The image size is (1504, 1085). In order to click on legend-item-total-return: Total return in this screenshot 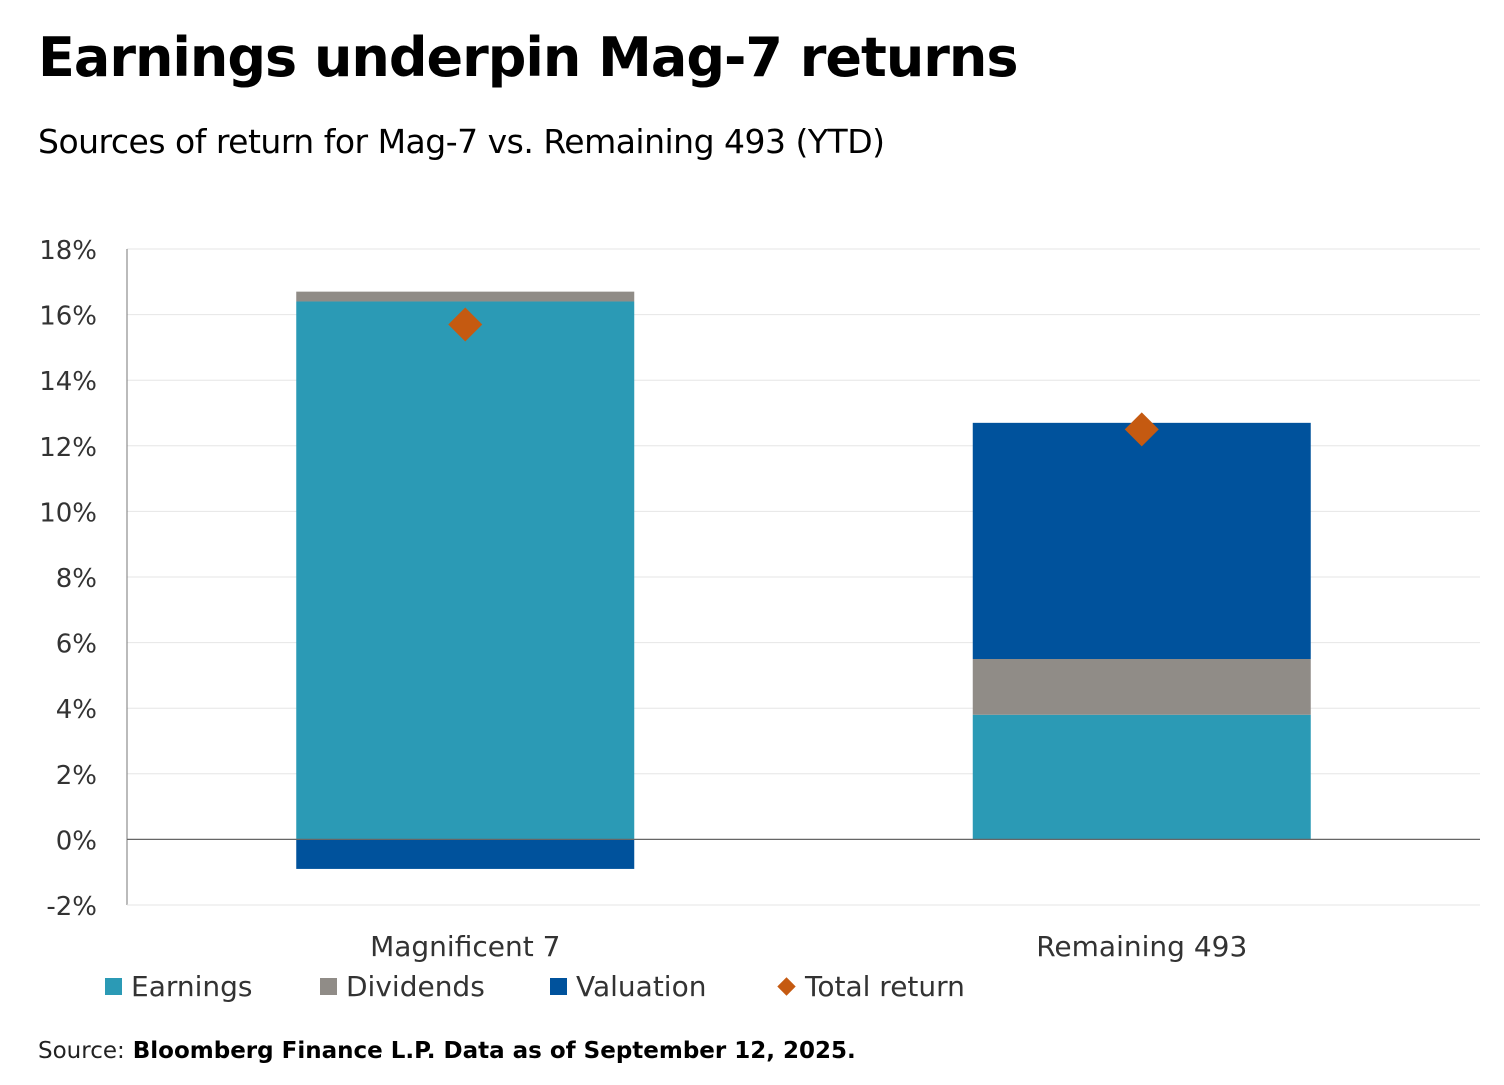, I will do `click(871, 986)`.